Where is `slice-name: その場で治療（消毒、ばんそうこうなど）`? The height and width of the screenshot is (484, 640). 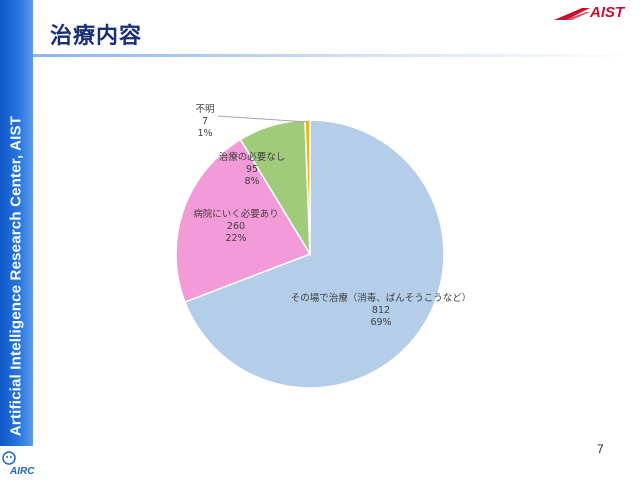 slice-name: その場で治療（消毒、ばんそうこうなど） is located at coordinates (381, 298).